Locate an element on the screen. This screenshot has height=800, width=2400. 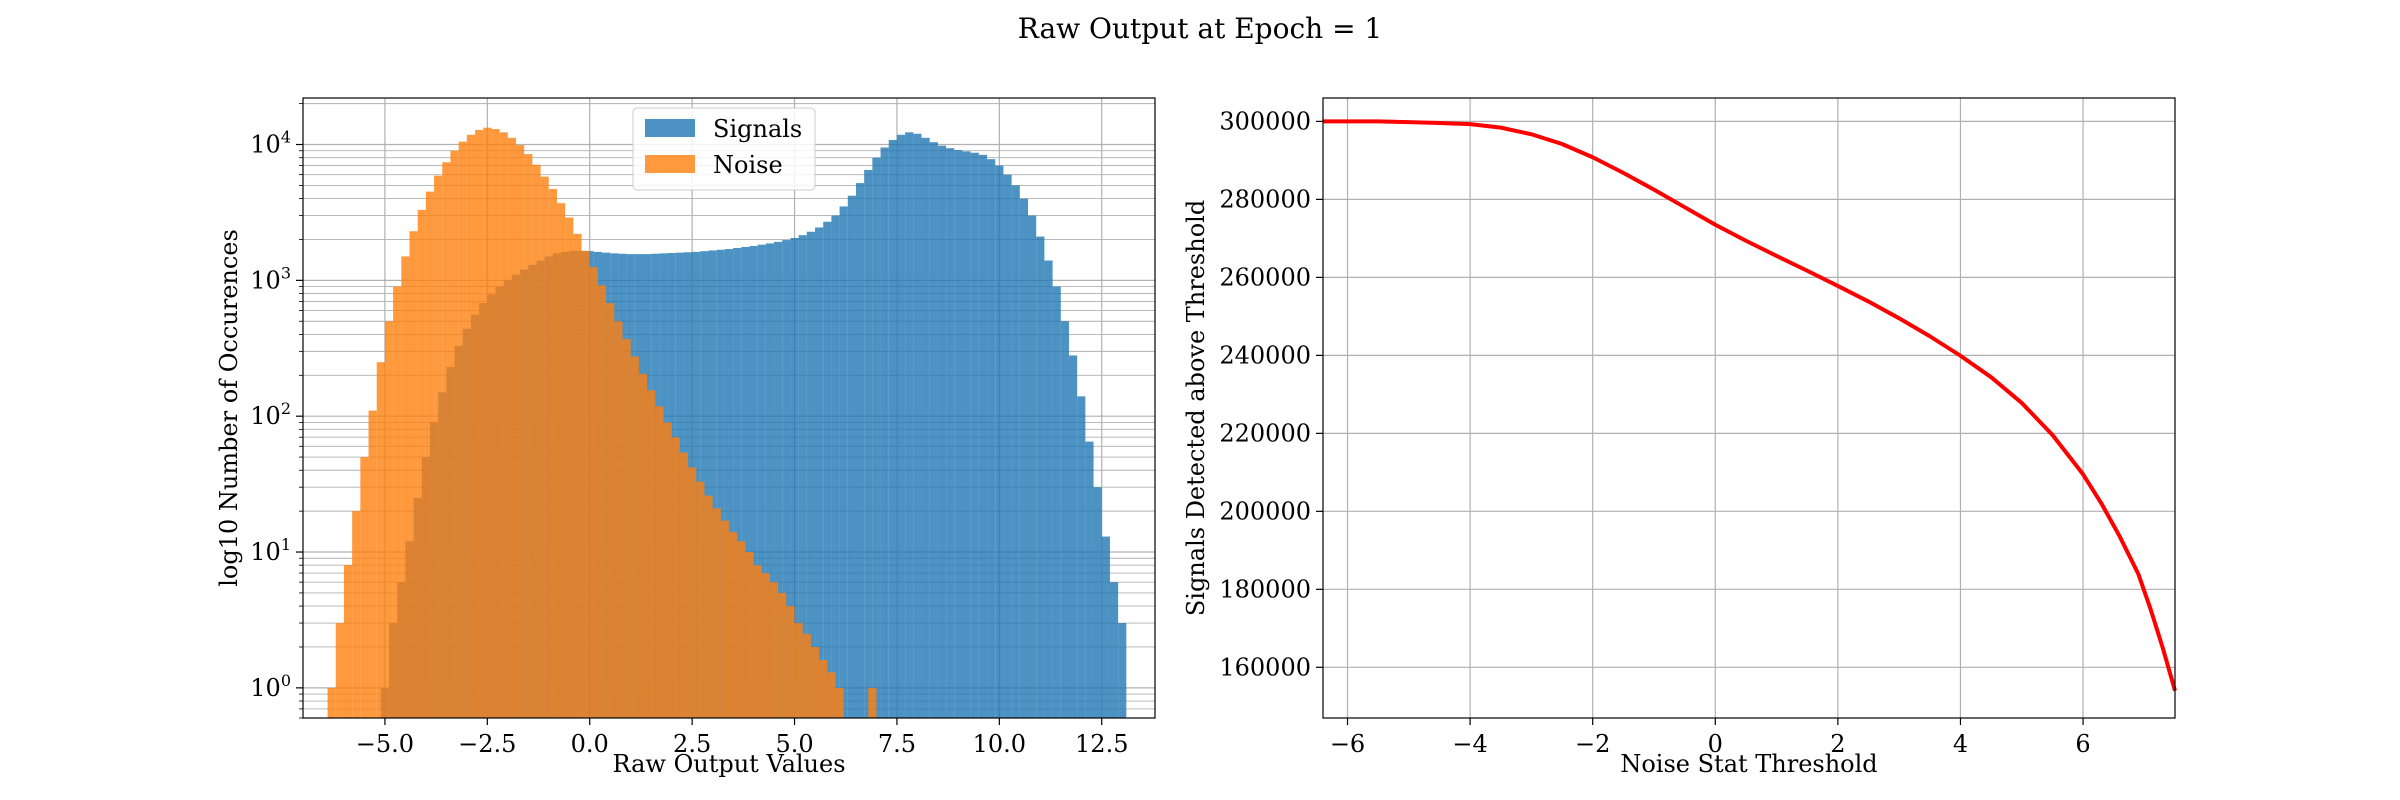
x-tick-label: 4 is located at coordinates (1960, 744).